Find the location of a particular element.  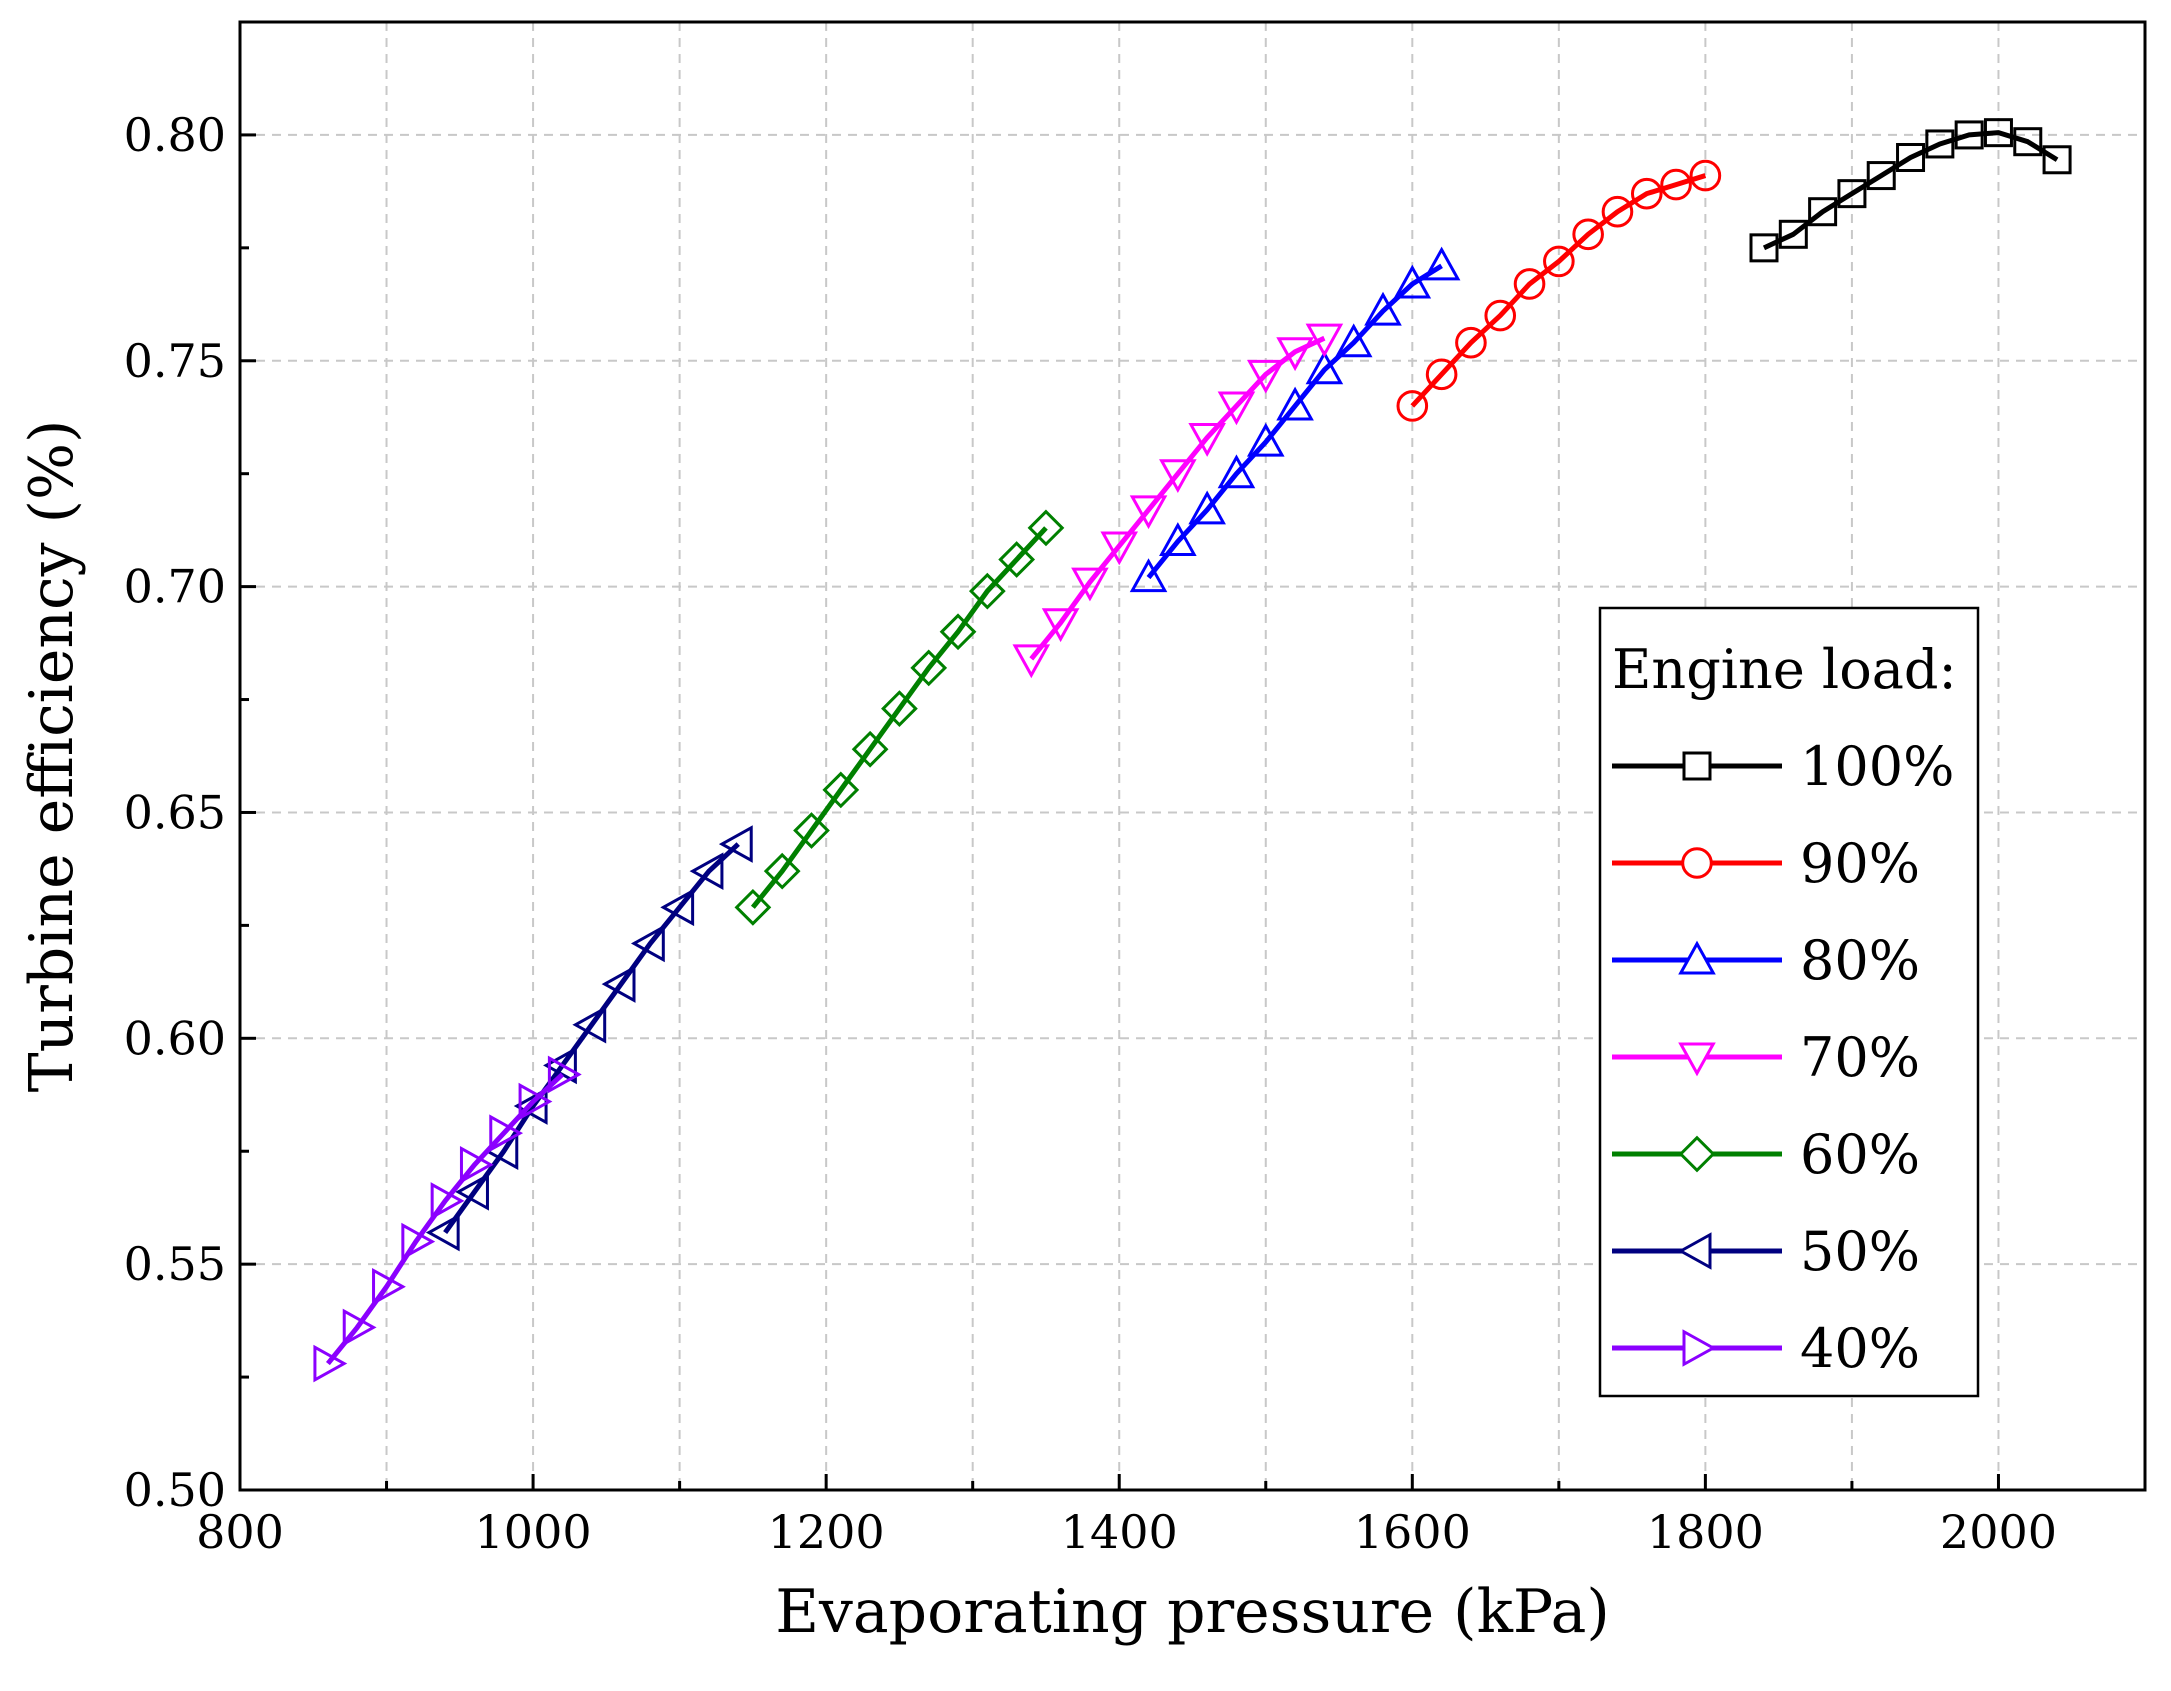

series-100-percent is located at coordinates (1910, 190).